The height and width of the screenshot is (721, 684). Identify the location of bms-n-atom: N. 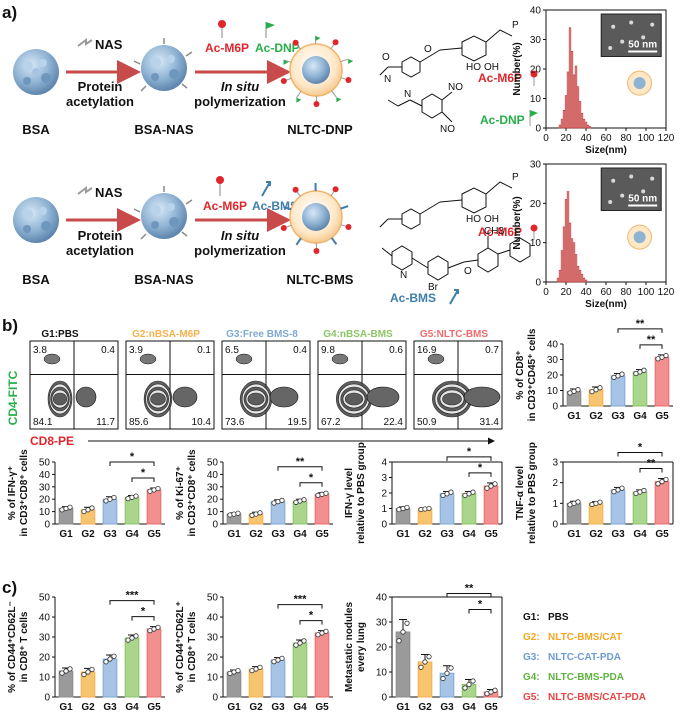
(403, 275).